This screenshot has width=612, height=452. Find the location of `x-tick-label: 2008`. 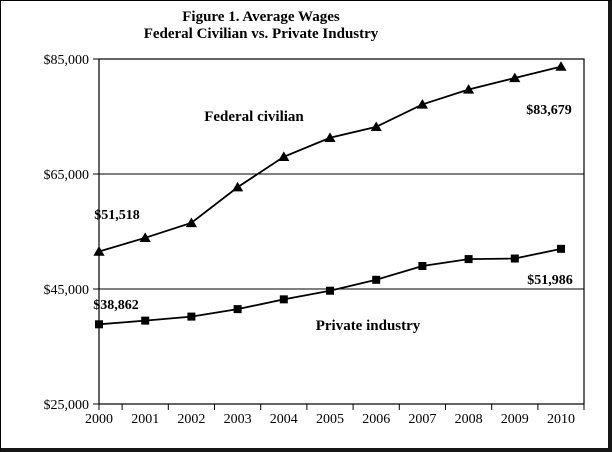

x-tick-label: 2008 is located at coordinates (469, 419).